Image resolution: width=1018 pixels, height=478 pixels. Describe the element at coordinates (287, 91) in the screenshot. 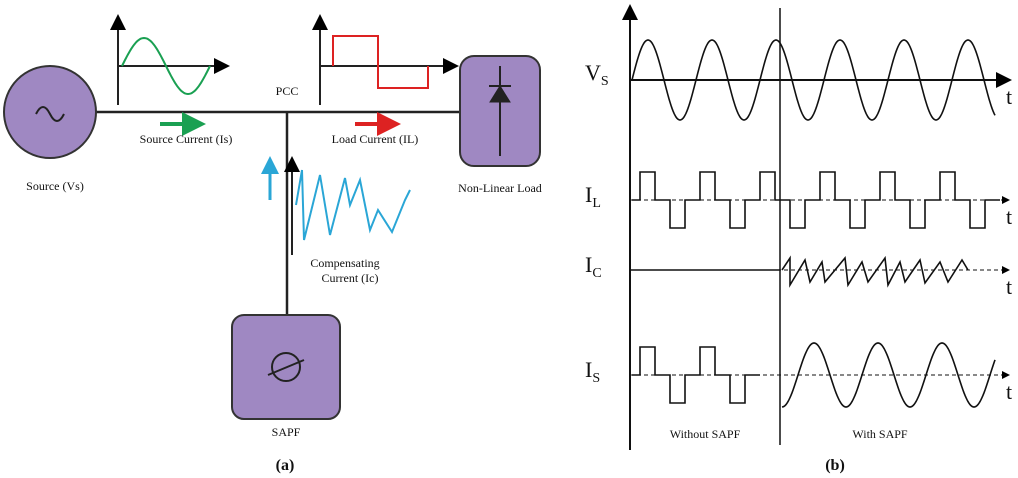

I see `pcc-label: PCC` at that location.